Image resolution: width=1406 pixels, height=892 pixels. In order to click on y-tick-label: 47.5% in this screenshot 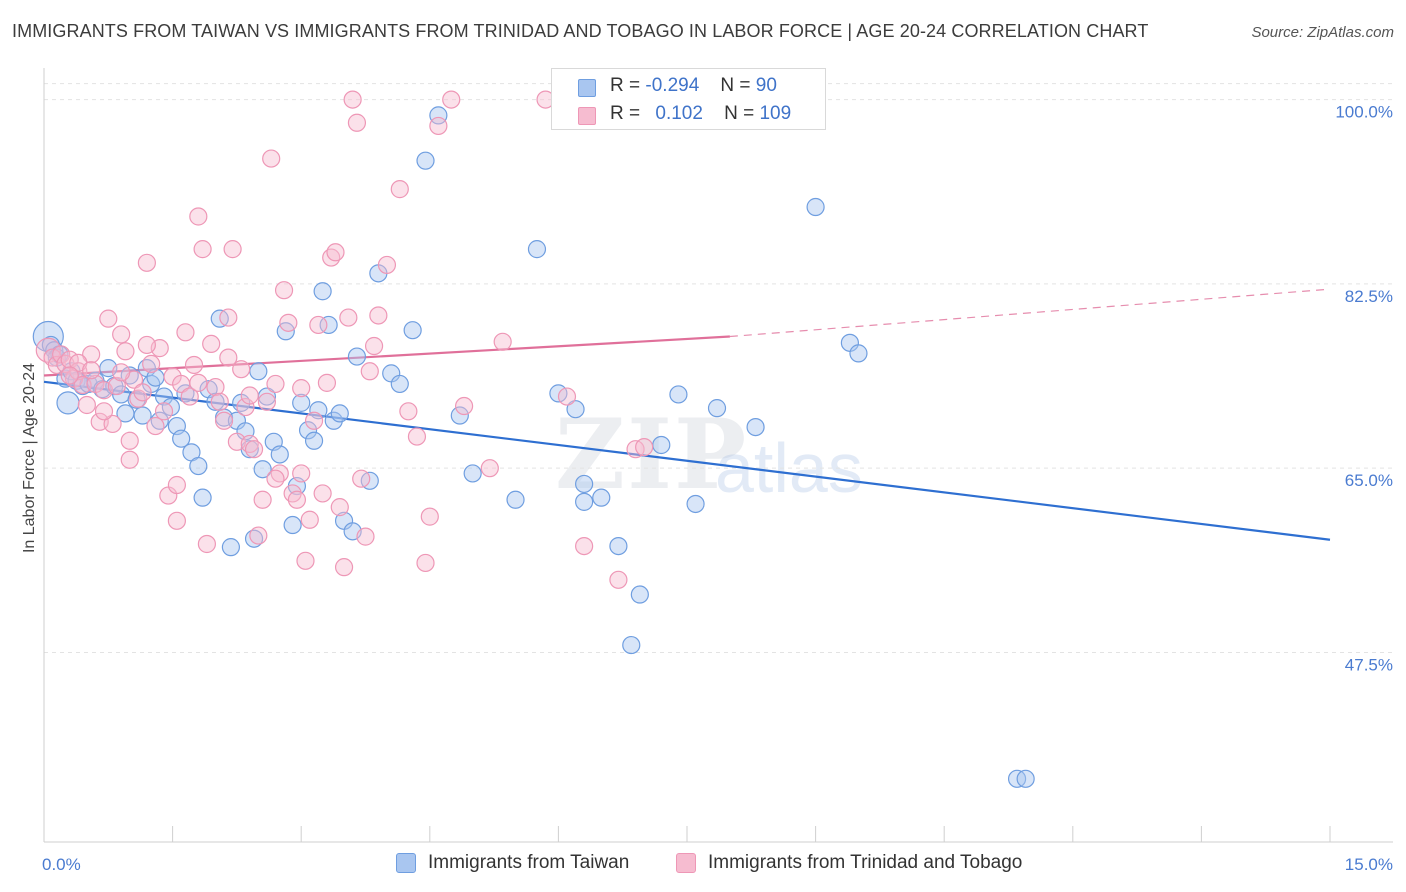, I will do `click(1369, 664)`.